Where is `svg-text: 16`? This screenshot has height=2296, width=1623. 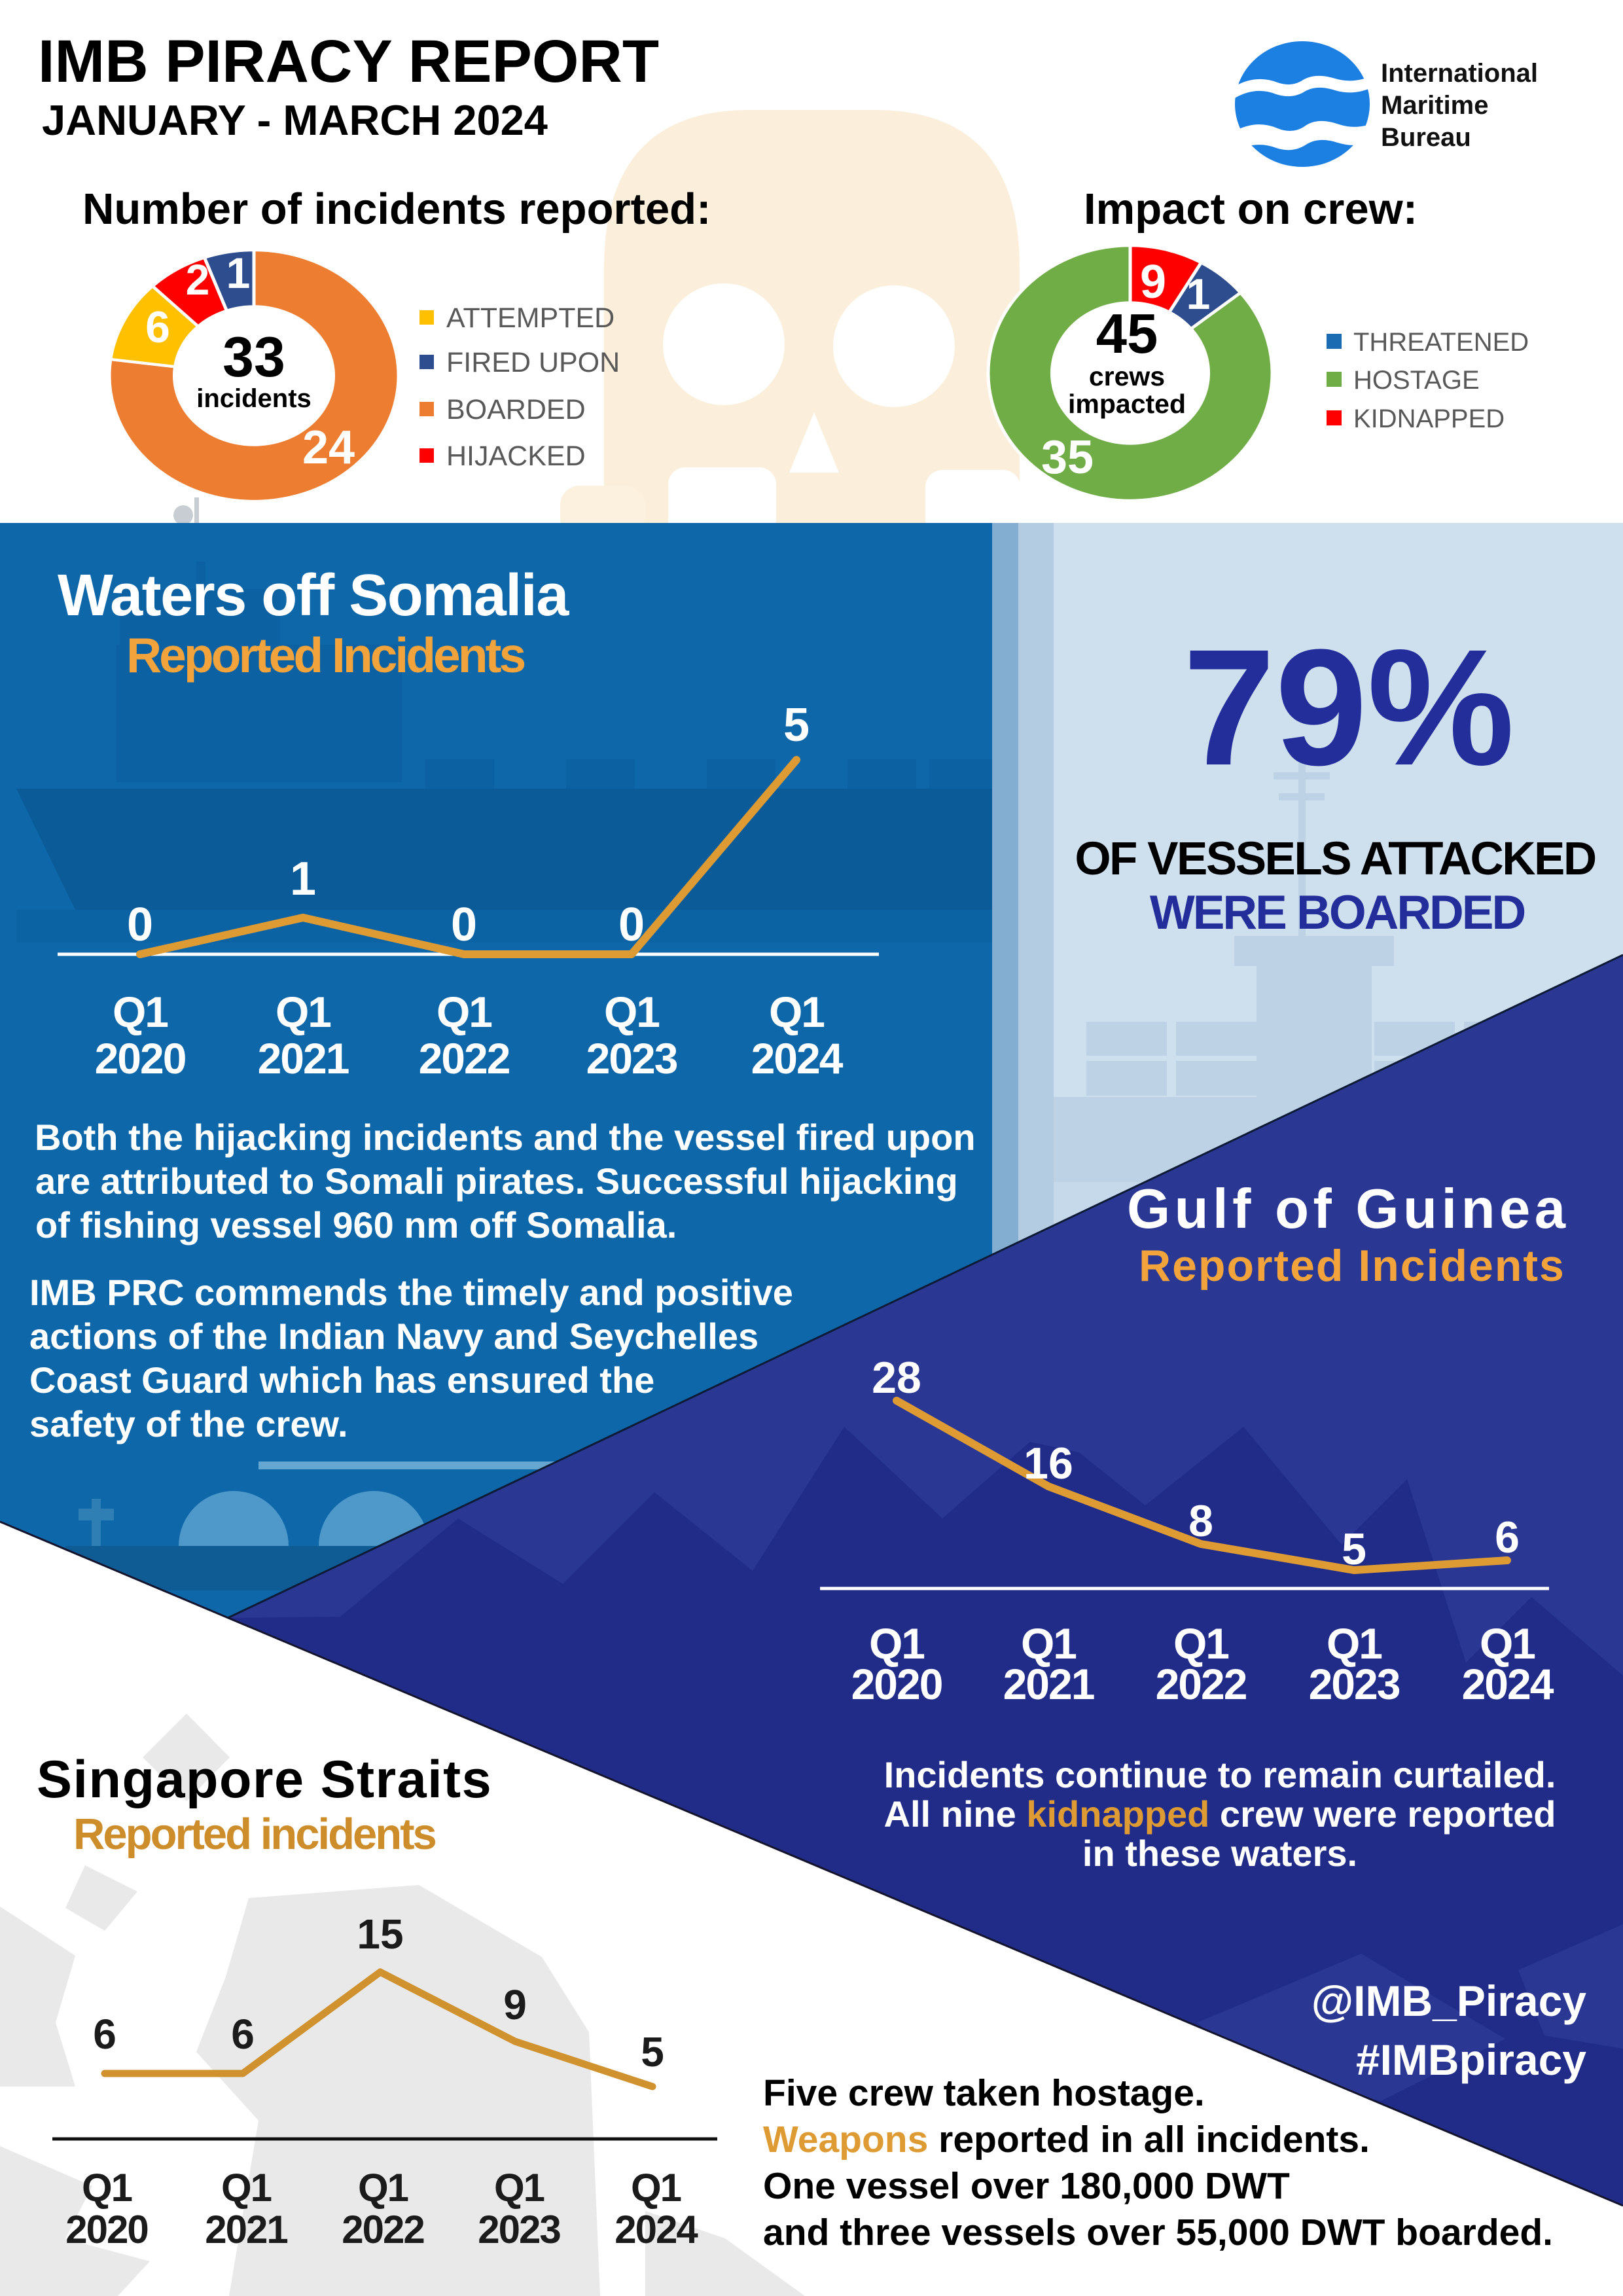 svg-text: 16 is located at coordinates (1048, 1463).